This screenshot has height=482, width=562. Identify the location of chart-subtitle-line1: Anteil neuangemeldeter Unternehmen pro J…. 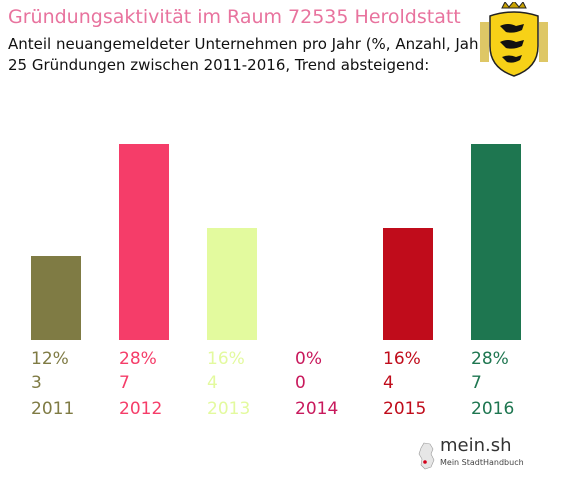
(249, 44).